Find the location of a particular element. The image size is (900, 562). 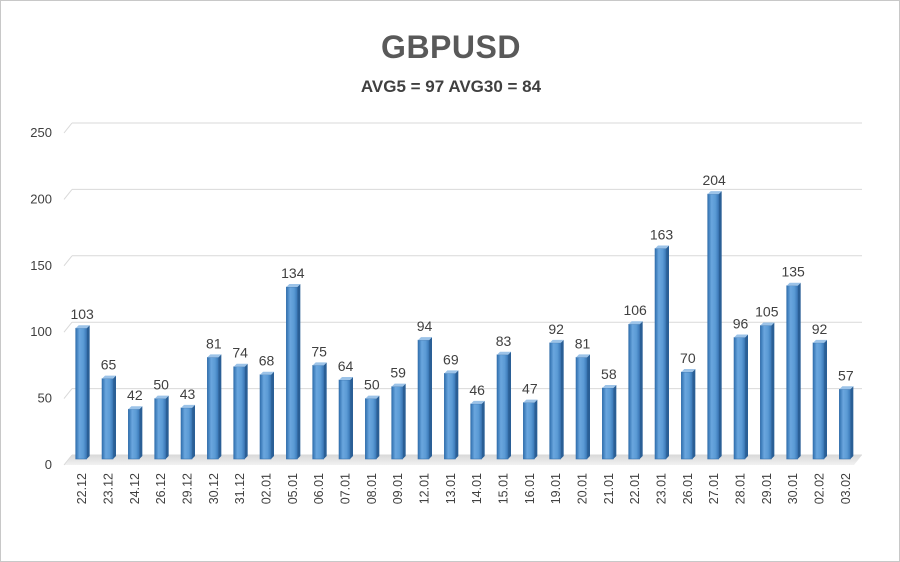

x-tick-label: 13.01 is located at coordinates (451, 488).